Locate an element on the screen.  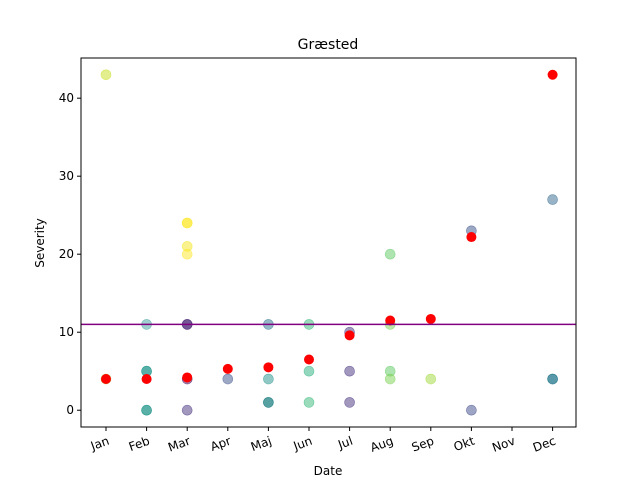
chart-title: Græsted is located at coordinates (328, 45).